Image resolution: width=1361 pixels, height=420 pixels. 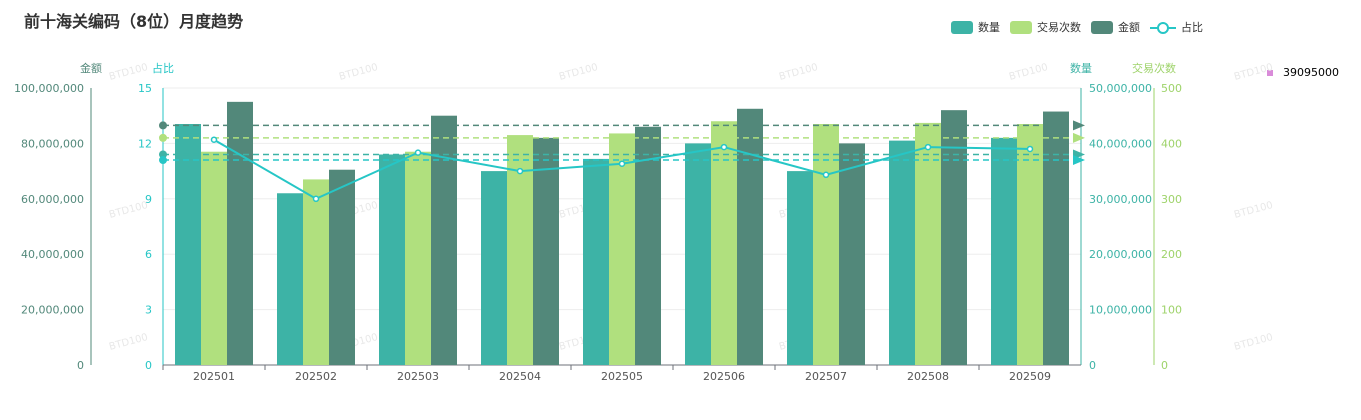 What do you see at coordinates (145, 143) in the screenshot?
I see `y-tick-label: 12` at bounding box center [145, 143].